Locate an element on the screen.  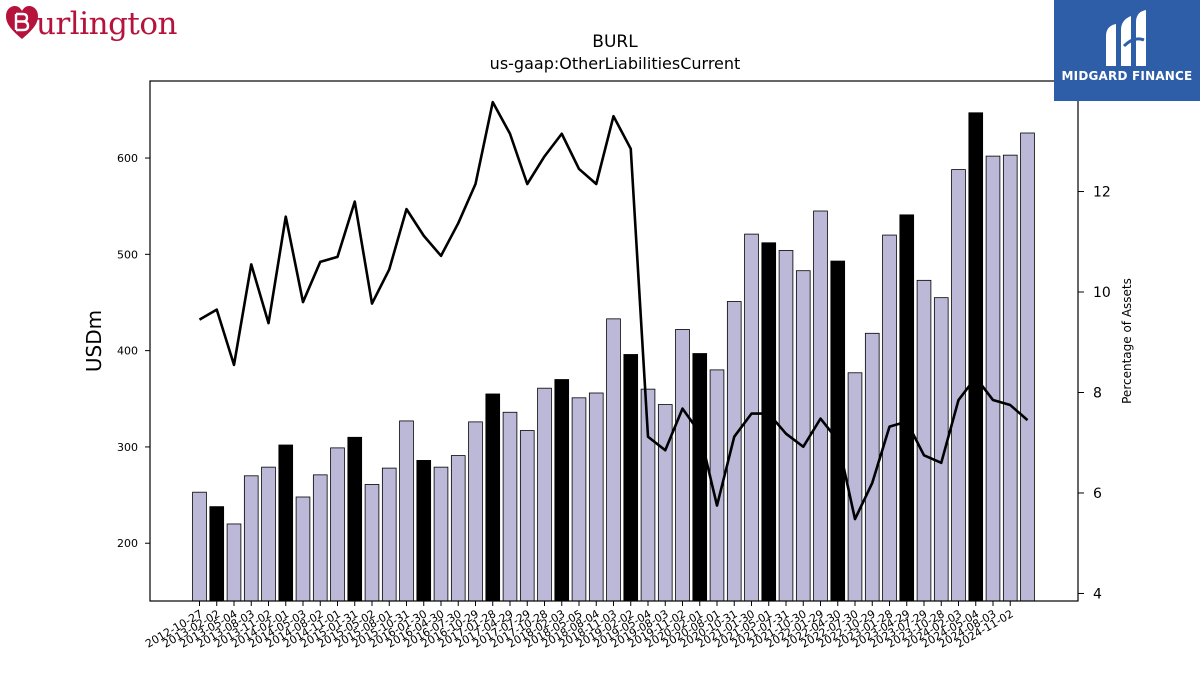
left-axis: 200 300 400 500 600 is located at coordinates (133, 351).